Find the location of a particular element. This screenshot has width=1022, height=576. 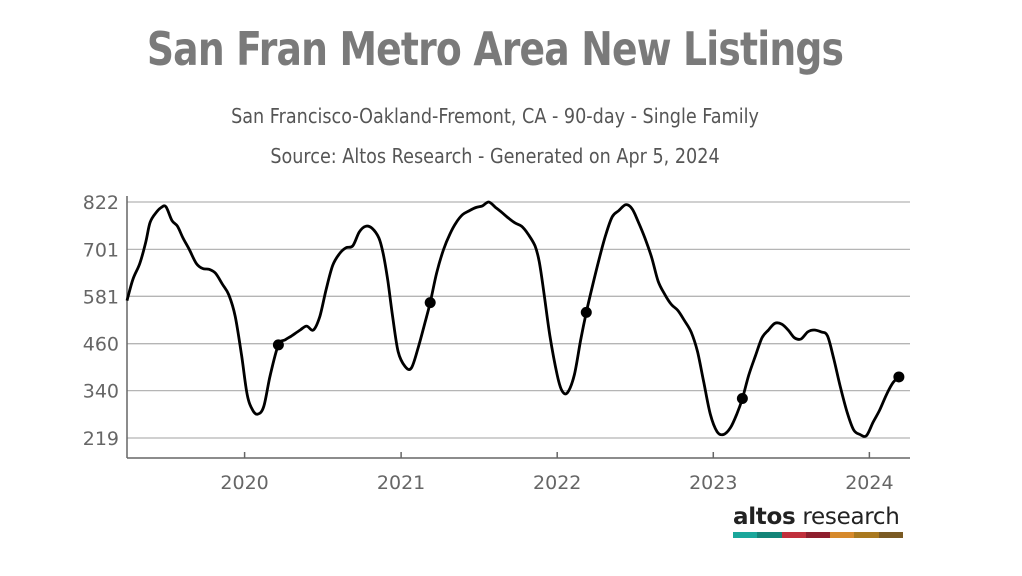

y-tick-label: 219 is located at coordinates (101, 439).